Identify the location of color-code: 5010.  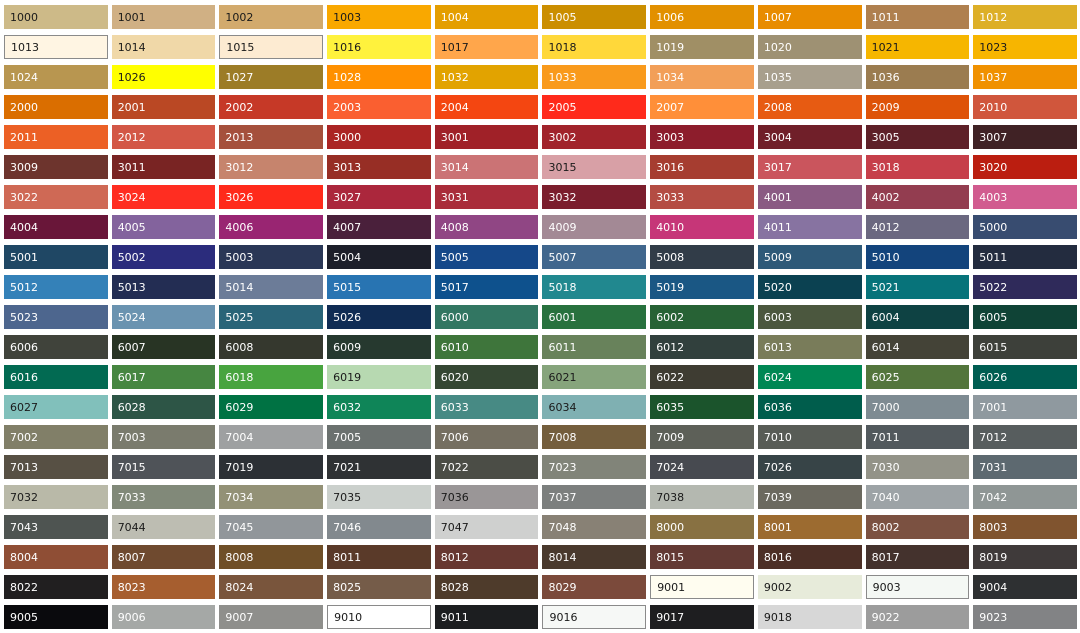
(885, 257).